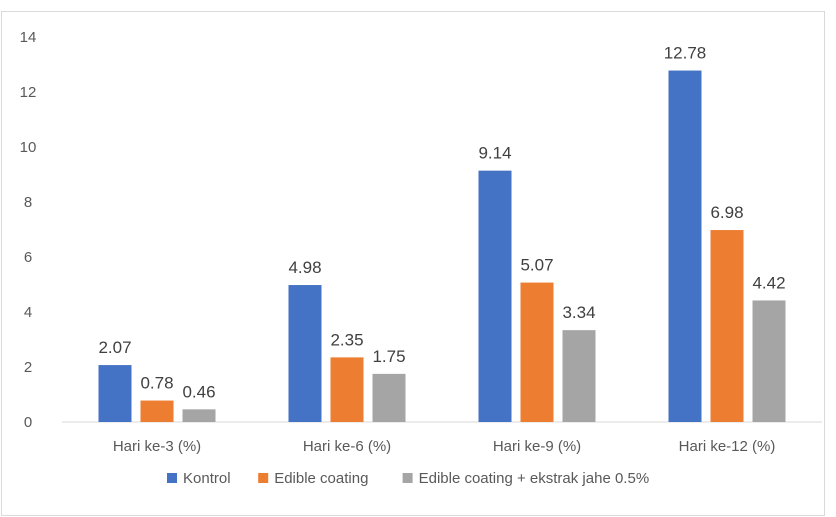 This screenshot has width=836, height=517. Describe the element at coordinates (726, 212) in the screenshot. I see `data-label: 6.98` at that location.